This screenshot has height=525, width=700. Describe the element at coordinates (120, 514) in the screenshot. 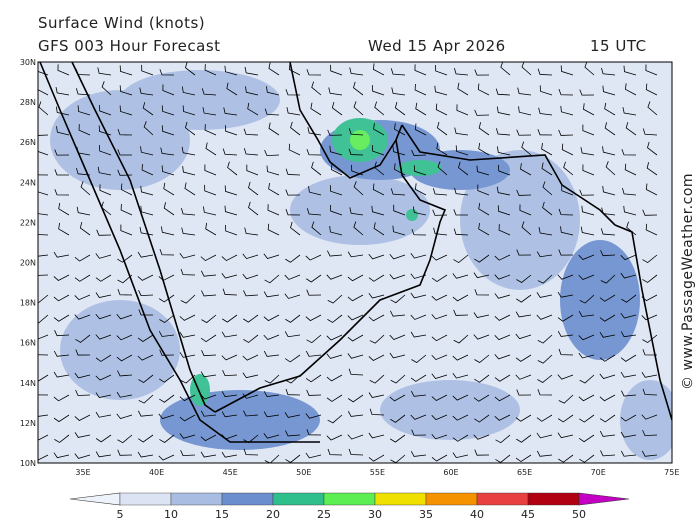

I see `colorbar-label: 5` at that location.